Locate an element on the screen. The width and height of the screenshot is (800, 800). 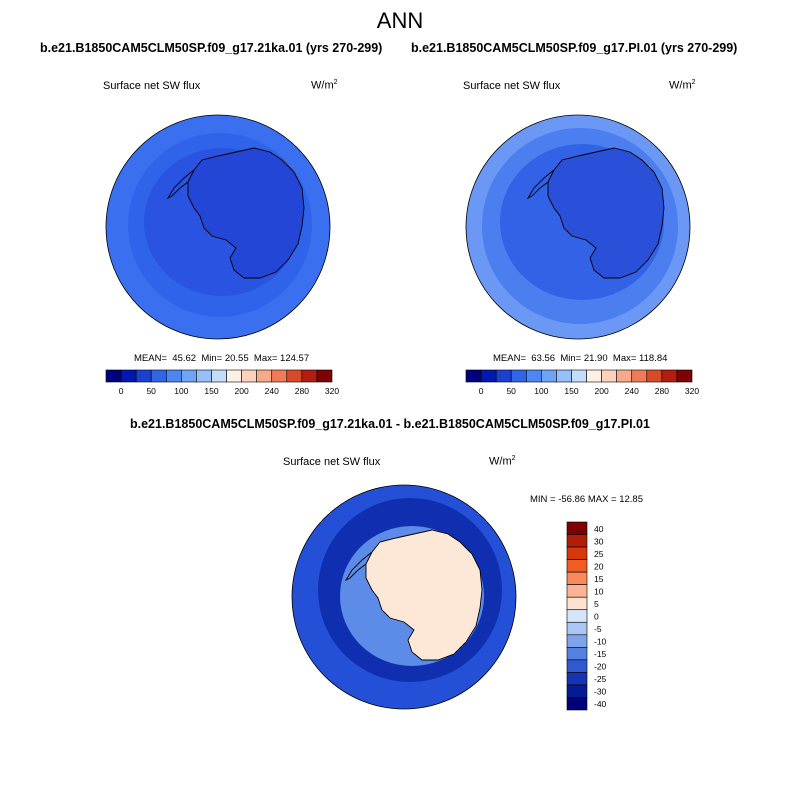
diff-colorbar-tick: -5 is located at coordinates (598, 629).